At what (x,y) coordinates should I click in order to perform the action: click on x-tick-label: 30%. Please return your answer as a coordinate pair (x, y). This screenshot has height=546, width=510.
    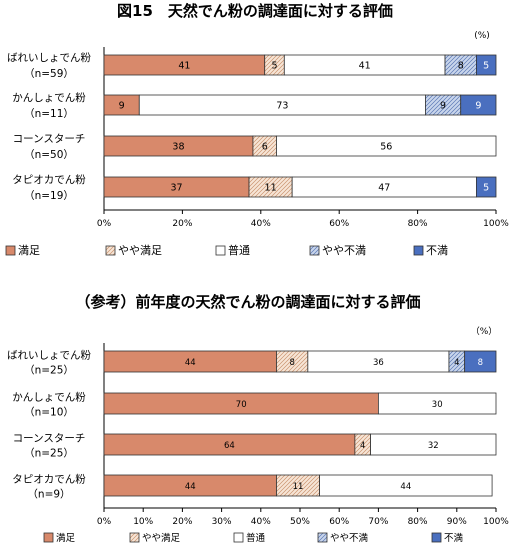
    Looking at the image, I should click on (222, 522).